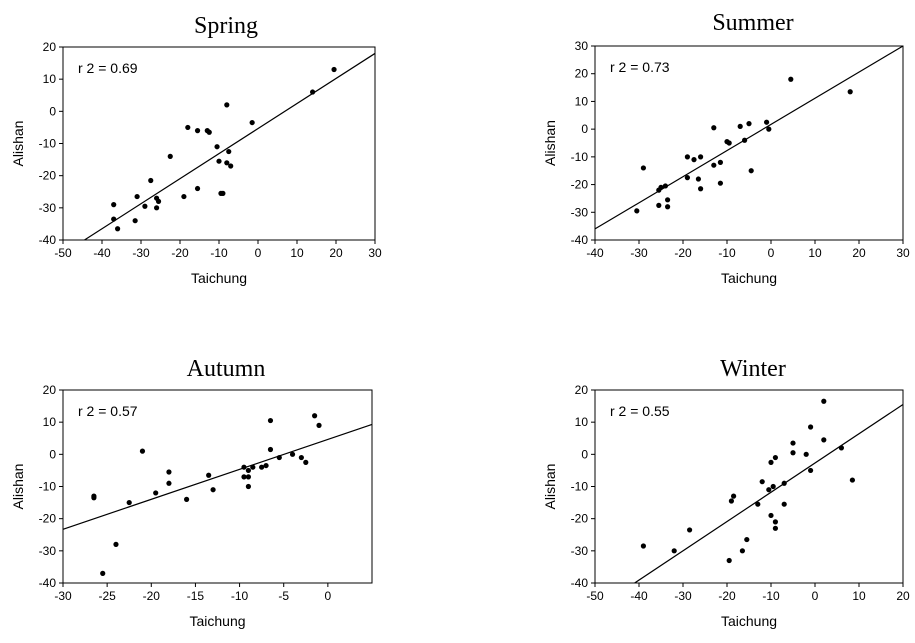  I want to click on x-tick-label: -40, so click(595, 253).